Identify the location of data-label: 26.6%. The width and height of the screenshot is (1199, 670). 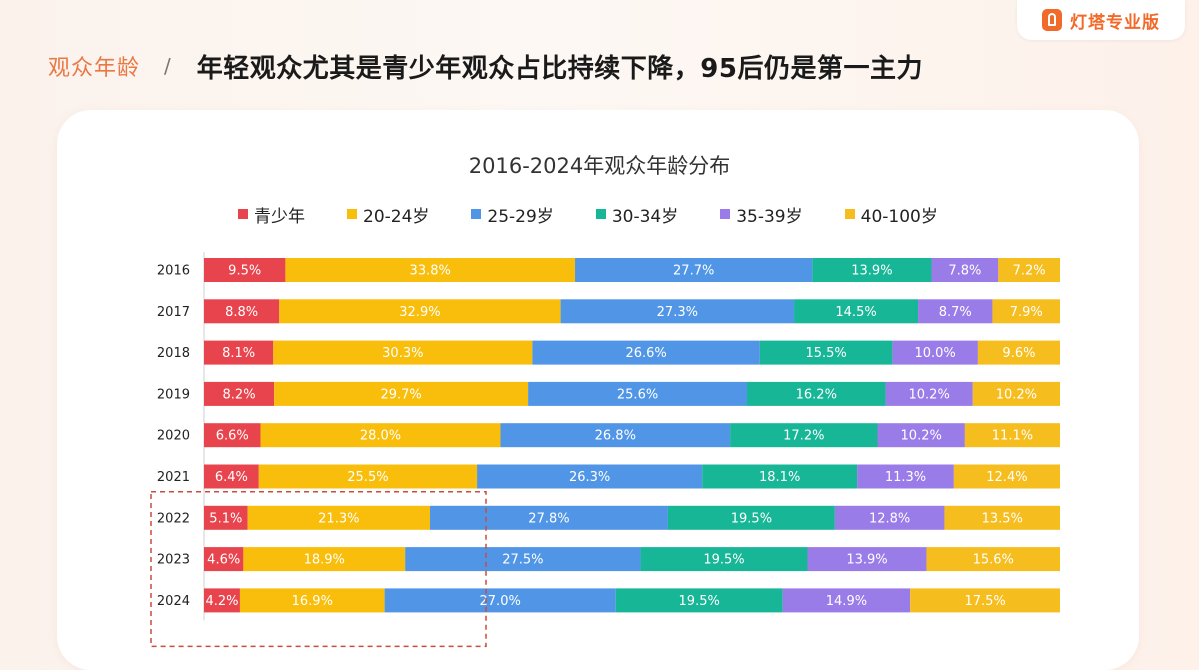
(645, 353).